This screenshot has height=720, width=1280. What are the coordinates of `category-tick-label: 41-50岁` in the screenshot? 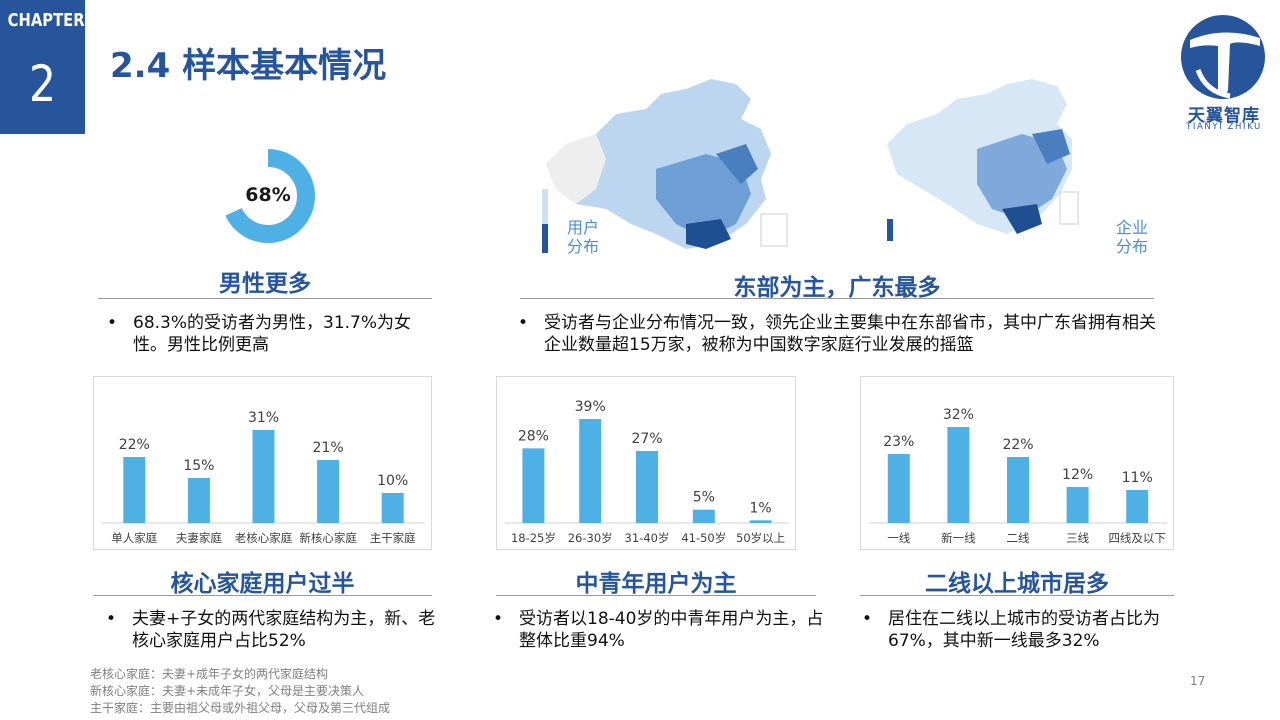 It's located at (703, 538).